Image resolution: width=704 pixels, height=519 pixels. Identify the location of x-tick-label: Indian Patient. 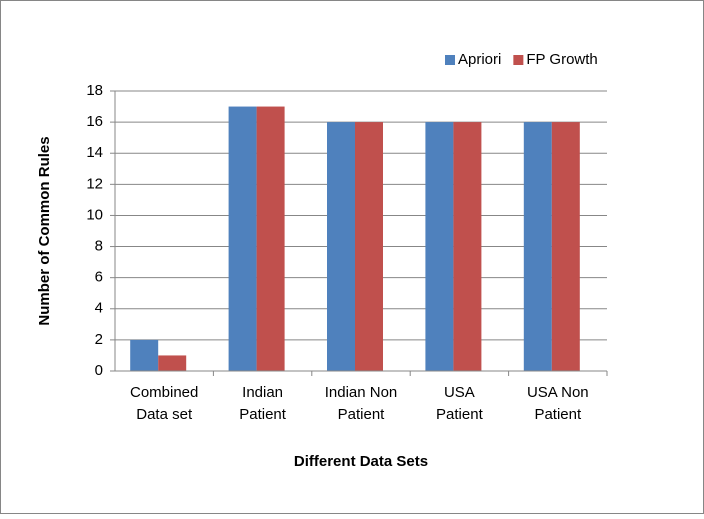
(262, 403).